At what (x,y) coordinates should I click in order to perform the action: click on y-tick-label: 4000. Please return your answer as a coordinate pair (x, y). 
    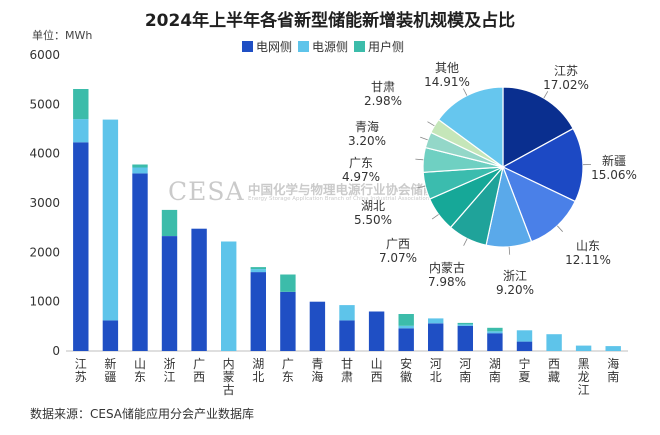
    Looking at the image, I should click on (44, 154).